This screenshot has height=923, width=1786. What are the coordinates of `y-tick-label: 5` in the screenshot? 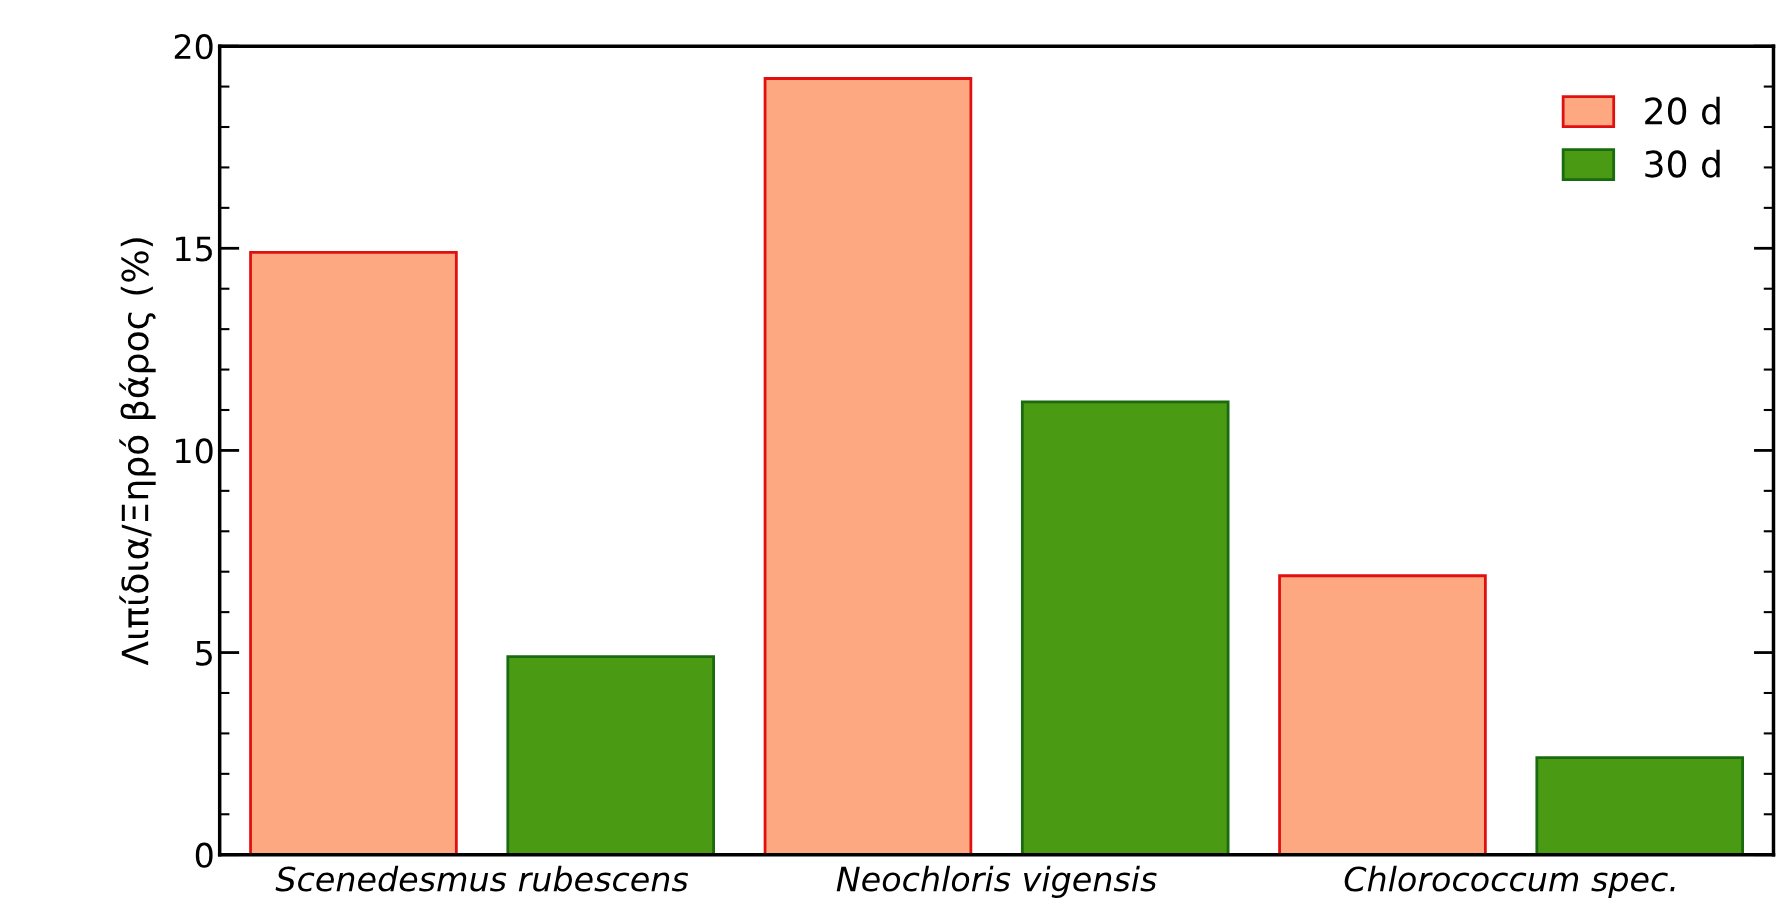 It's located at (204, 653).